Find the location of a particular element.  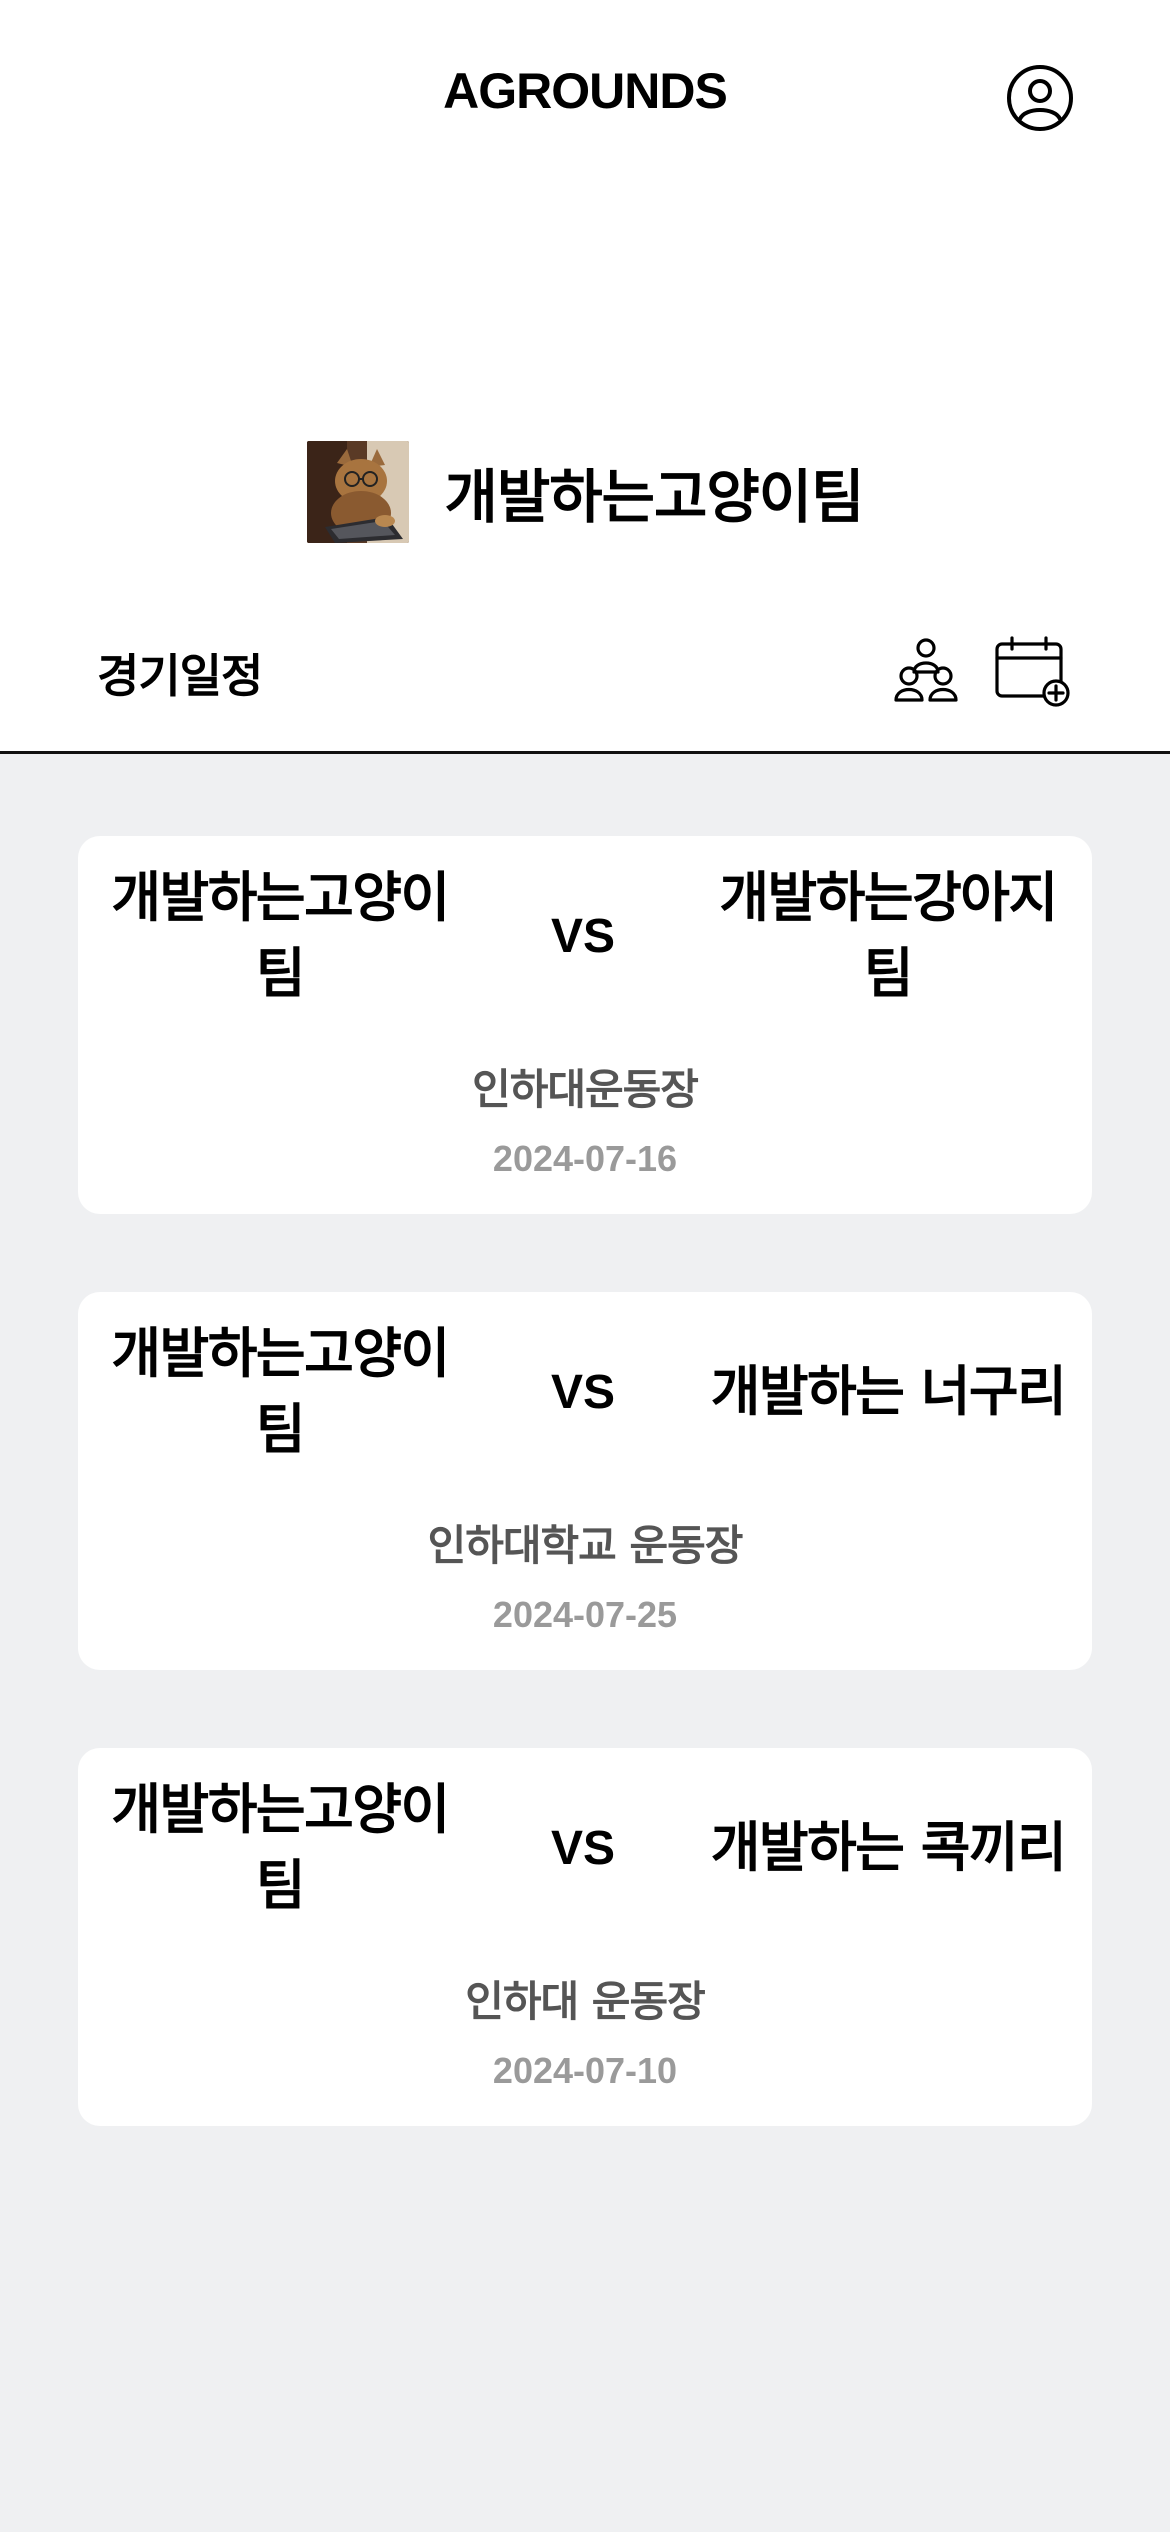

schedule-title: 경기일정 is located at coordinates (180, 676).